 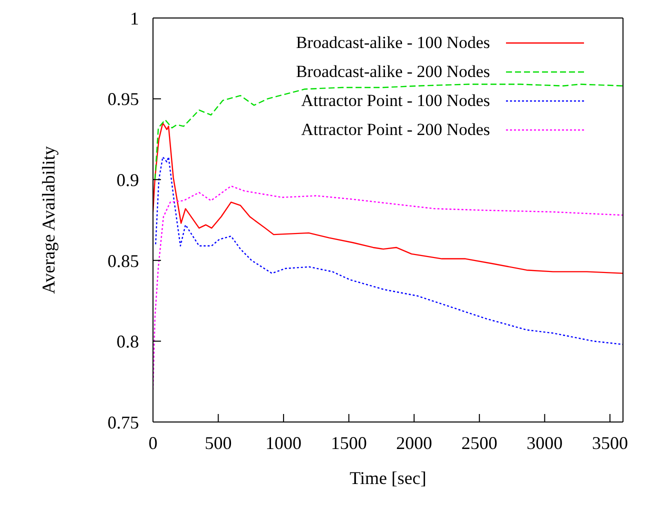 I want to click on y-tick-label: 0.95, so click(x=123, y=99).